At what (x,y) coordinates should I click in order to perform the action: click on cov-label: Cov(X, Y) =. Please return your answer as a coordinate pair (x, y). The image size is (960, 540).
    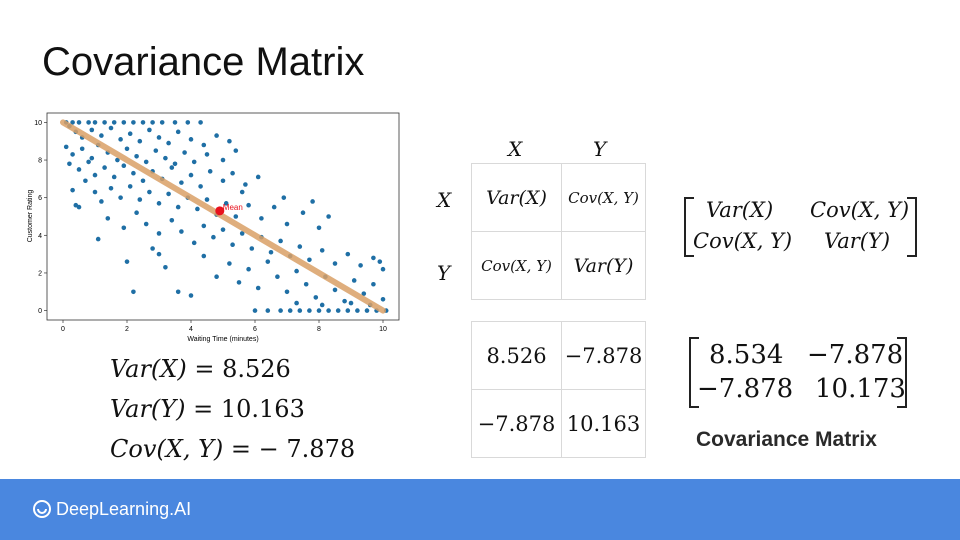
    Looking at the image, I should click on (184, 449).